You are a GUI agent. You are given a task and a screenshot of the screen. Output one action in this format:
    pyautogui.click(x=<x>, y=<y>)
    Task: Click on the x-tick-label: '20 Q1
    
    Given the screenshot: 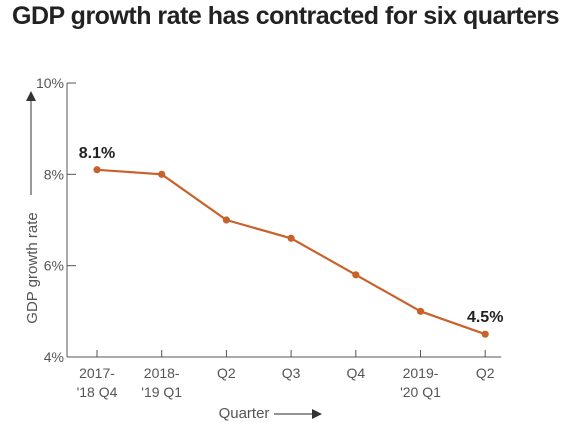 What is the action you would take?
    pyautogui.click(x=420, y=392)
    